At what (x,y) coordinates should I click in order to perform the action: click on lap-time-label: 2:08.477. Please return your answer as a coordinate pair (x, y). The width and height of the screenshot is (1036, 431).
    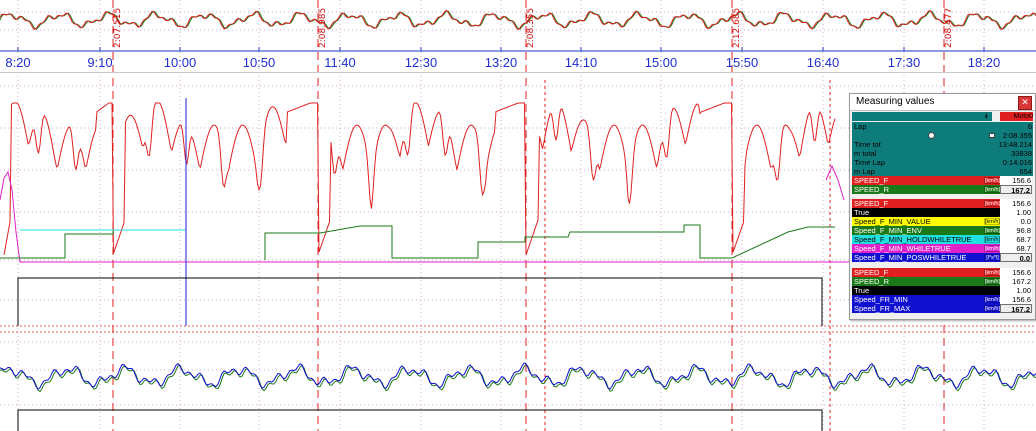
    Looking at the image, I should click on (949, 28).